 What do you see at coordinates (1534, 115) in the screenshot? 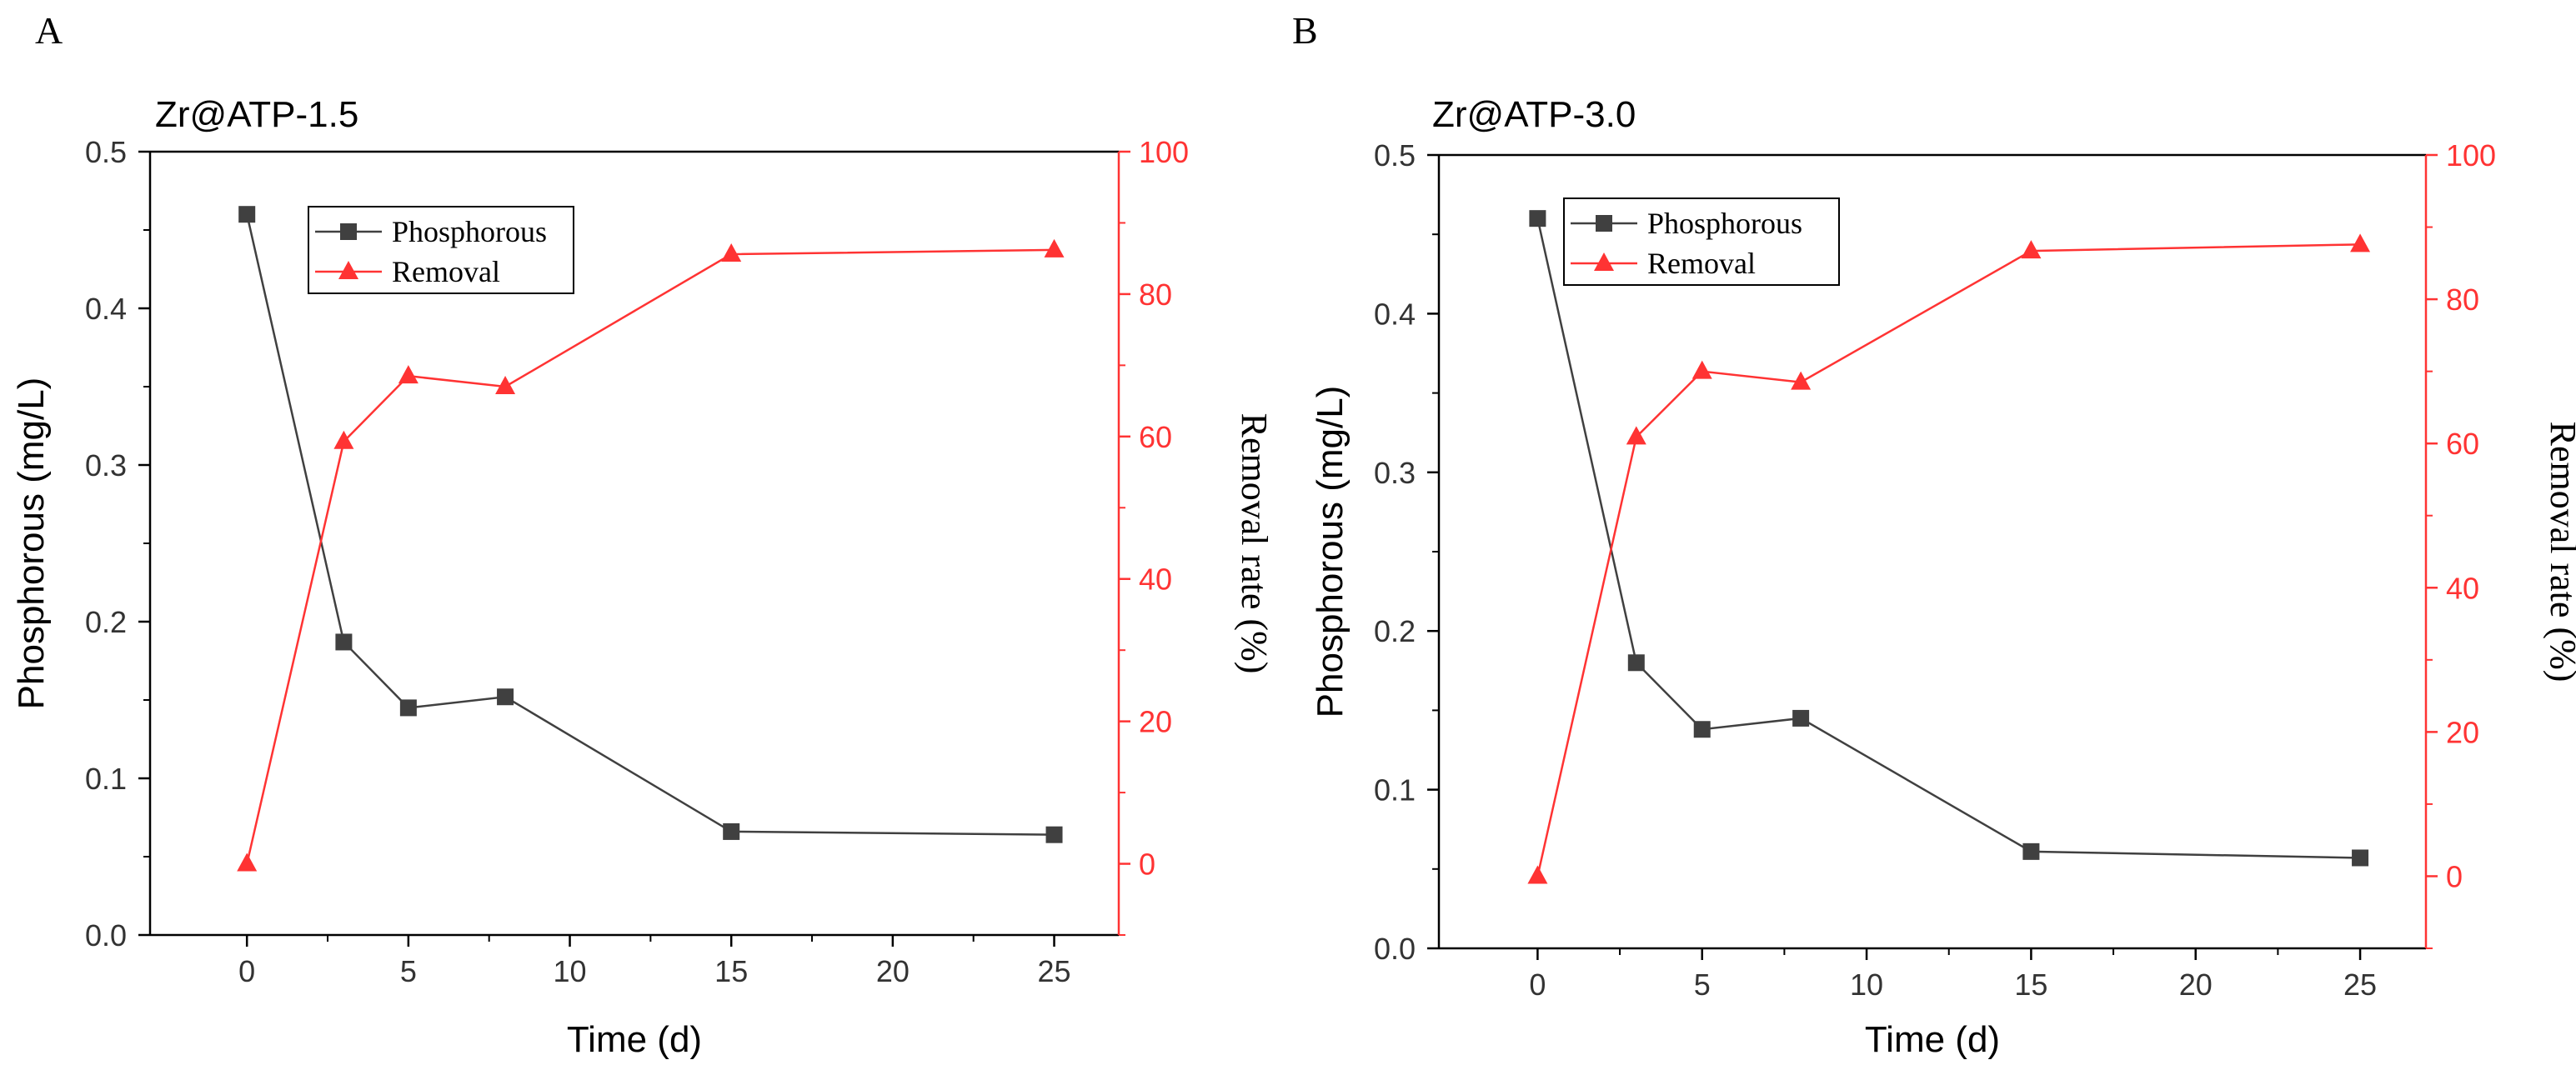
I see `chart-title: Zr@ATP-3.0` at bounding box center [1534, 115].